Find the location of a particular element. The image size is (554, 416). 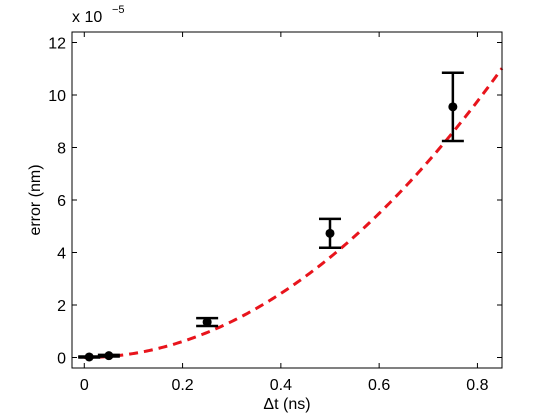

y-multiplier-base: x 10 is located at coordinates (87, 17).